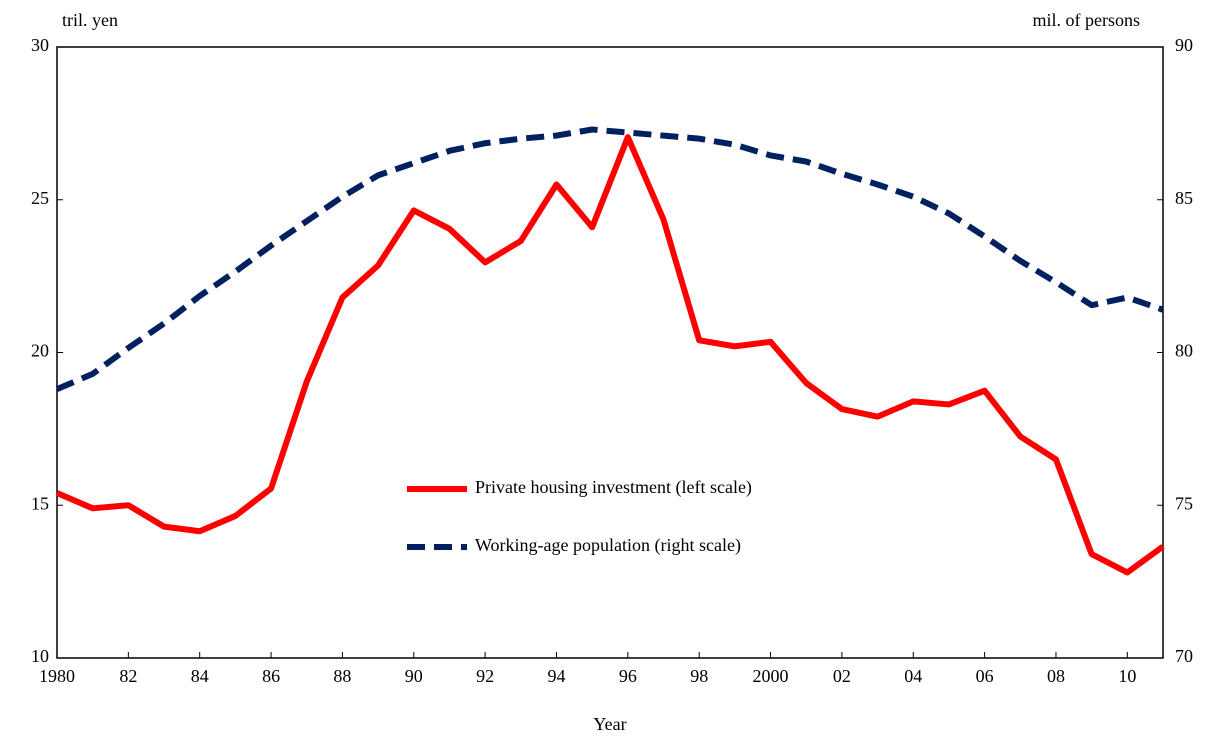  I want to click on y-tick-label: 30, so click(40, 45).